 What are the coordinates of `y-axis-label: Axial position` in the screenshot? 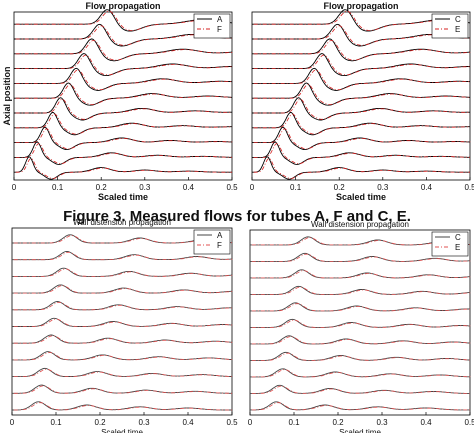 It's located at (7, 95).